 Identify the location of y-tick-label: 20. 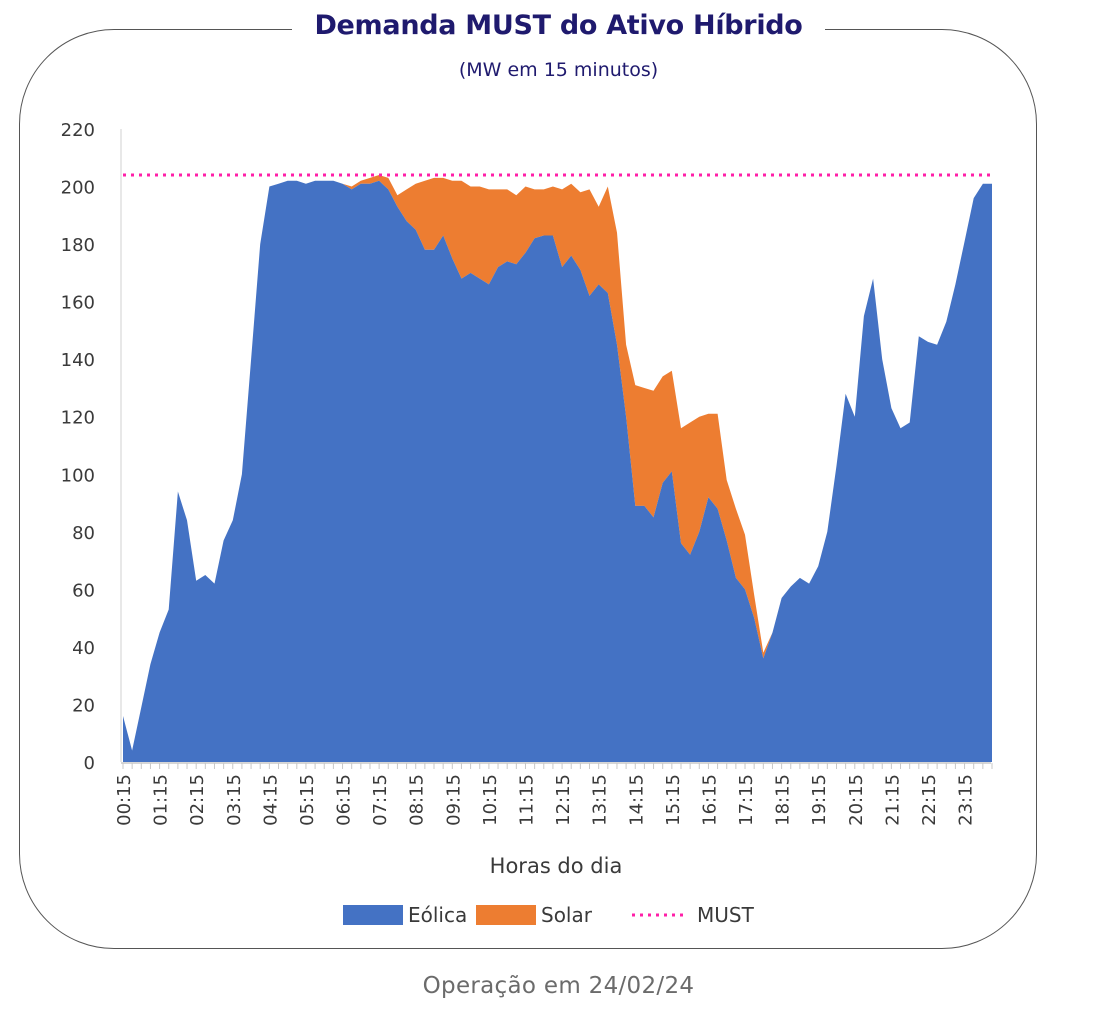
(83, 705).